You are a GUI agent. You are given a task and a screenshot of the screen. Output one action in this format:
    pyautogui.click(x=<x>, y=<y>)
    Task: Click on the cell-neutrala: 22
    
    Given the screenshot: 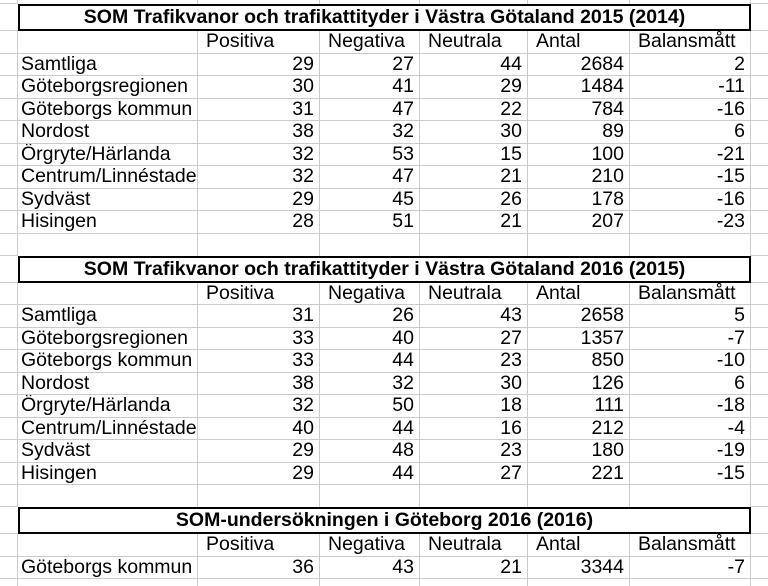 What is the action you would take?
    pyautogui.click(x=474, y=109)
    